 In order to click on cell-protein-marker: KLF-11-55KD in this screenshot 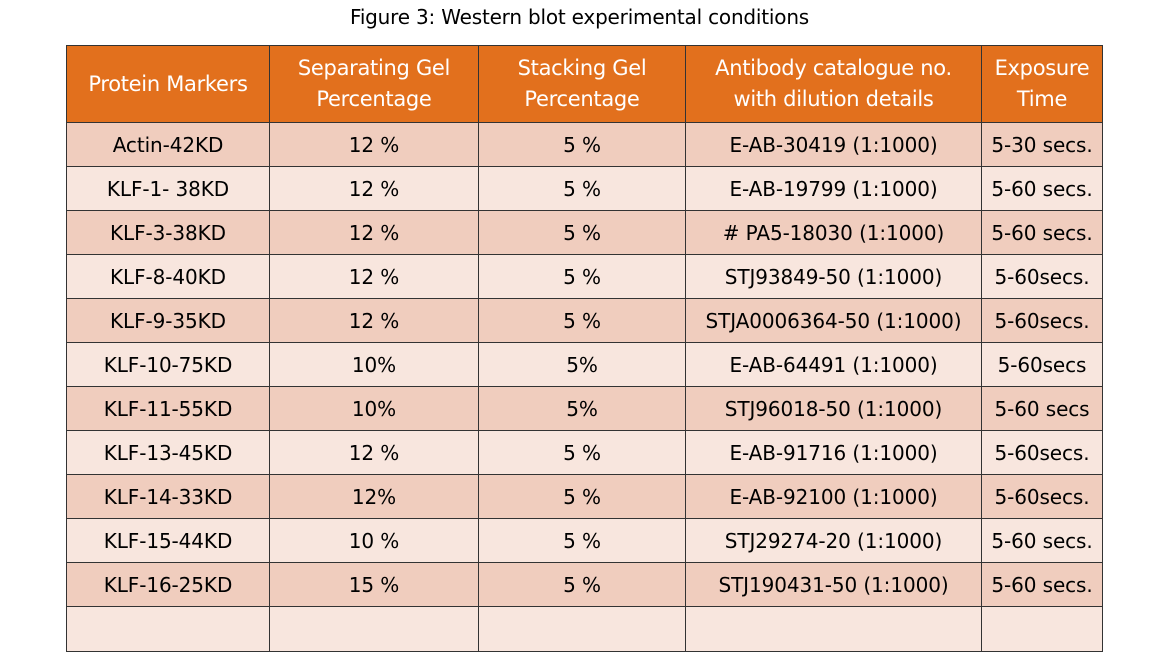, I will do `click(168, 408)`.